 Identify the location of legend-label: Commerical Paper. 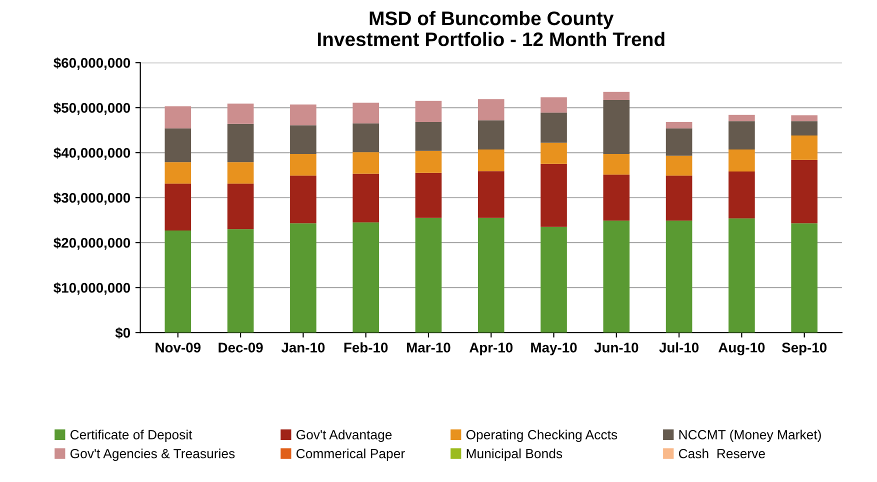
(350, 454).